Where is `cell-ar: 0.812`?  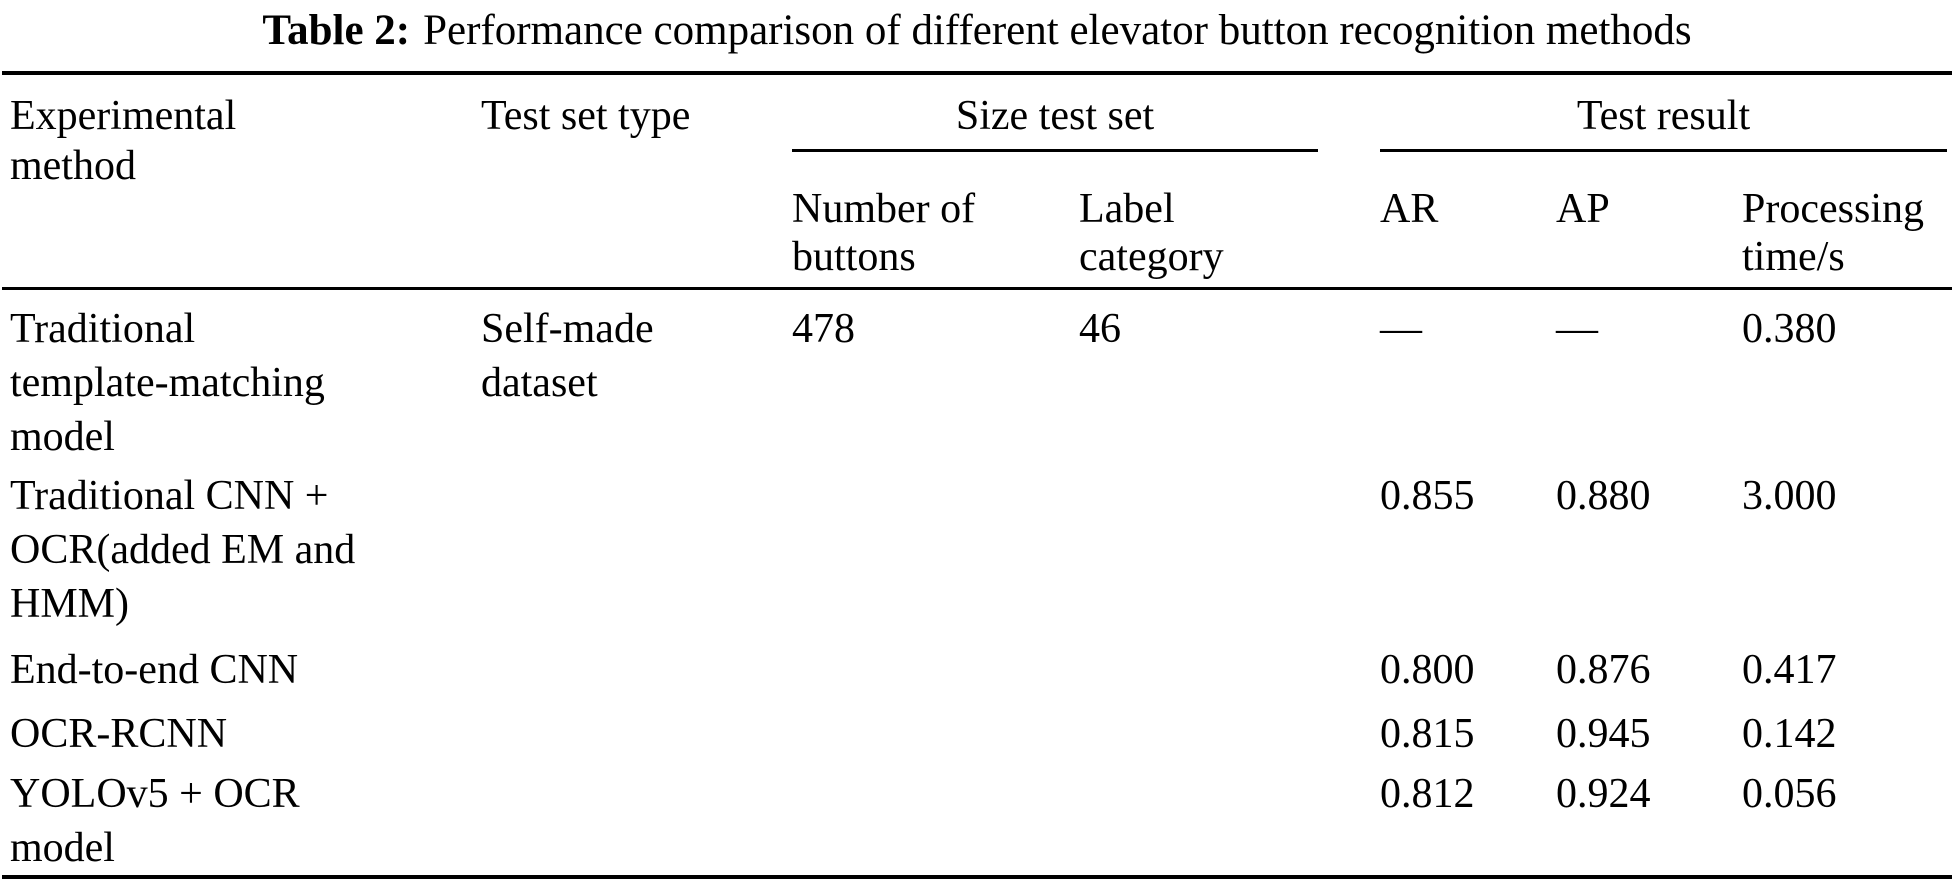 cell-ar: 0.812 is located at coordinates (1427, 794).